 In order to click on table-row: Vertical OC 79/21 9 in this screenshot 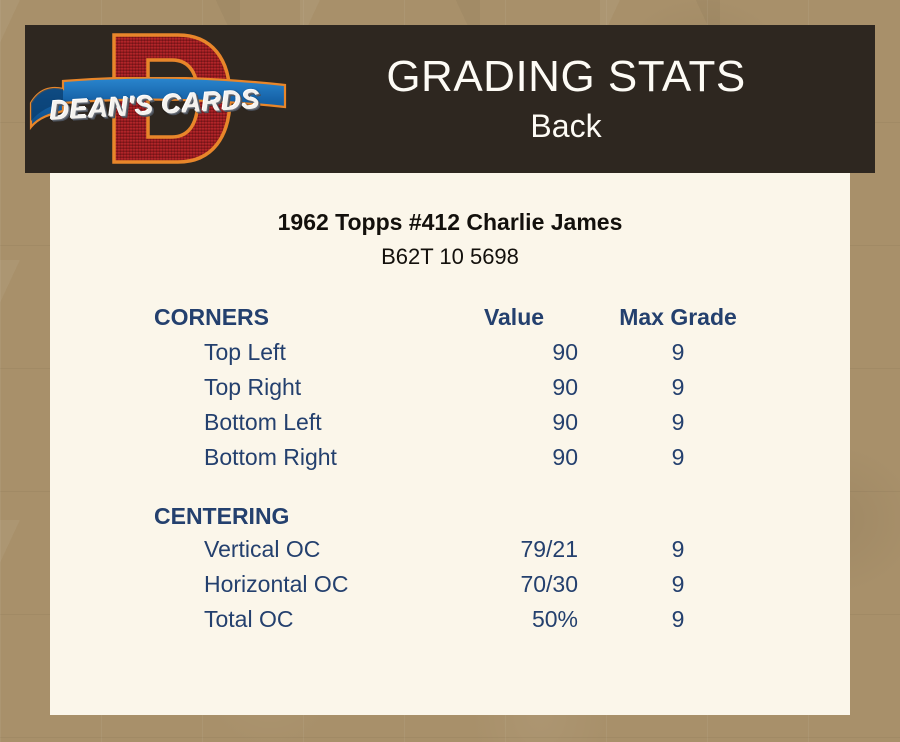, I will do `click(450, 553)`.